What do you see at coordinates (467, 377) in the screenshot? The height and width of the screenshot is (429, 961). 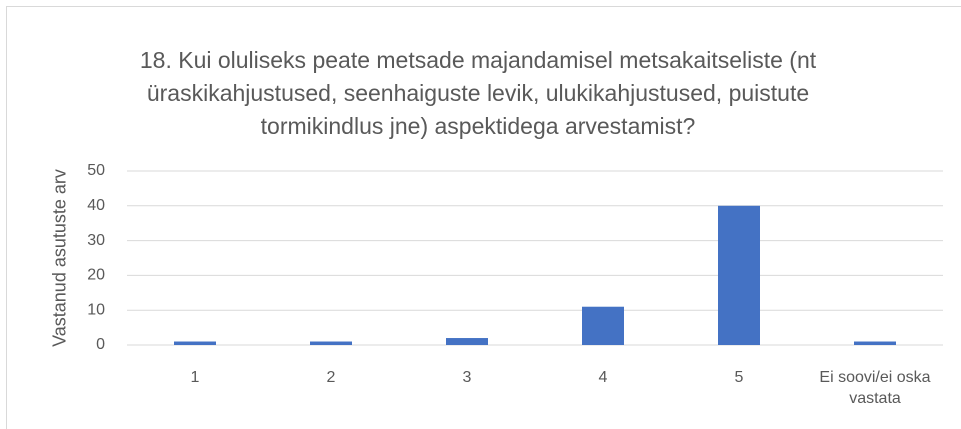 I see `x-tick-label: 3` at bounding box center [467, 377].